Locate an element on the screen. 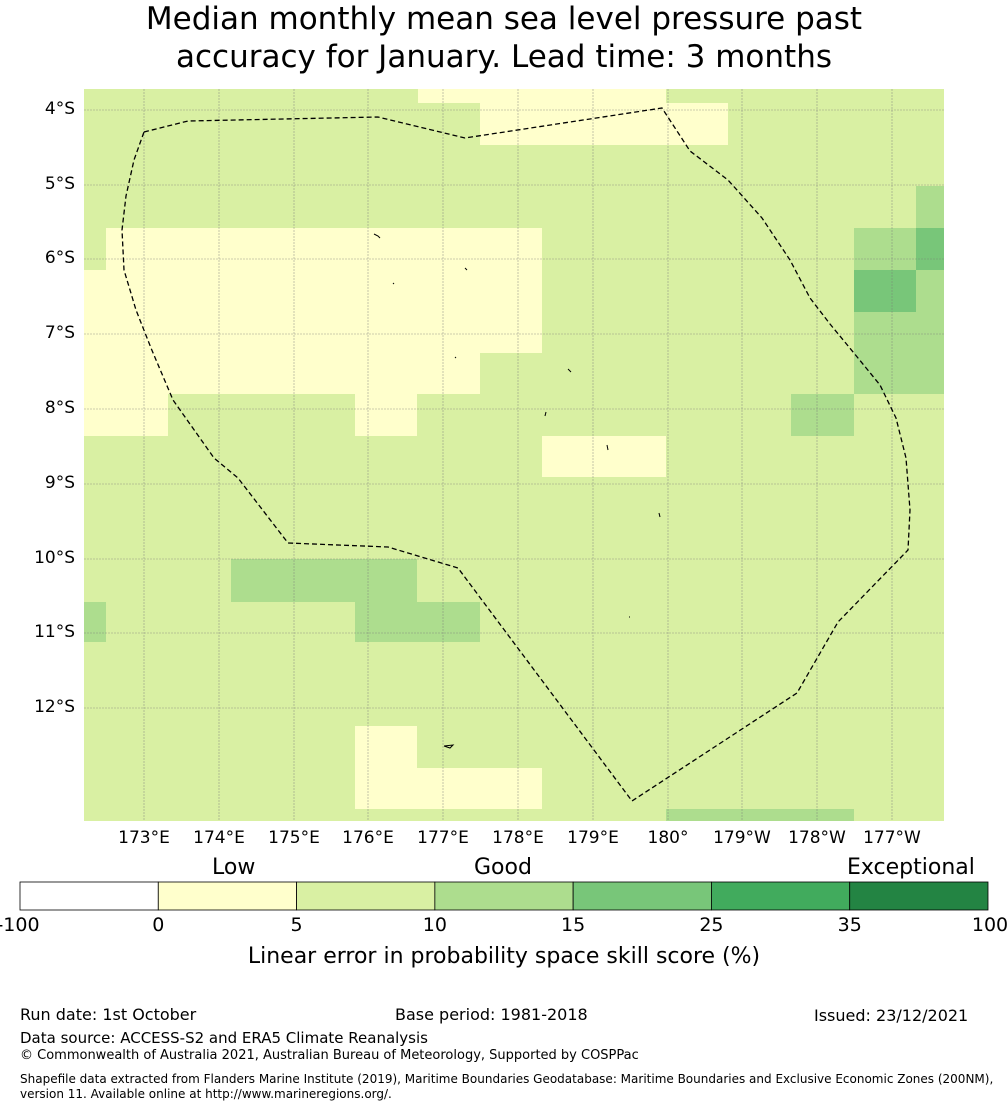 This screenshot has width=1008, height=1110. colorbar-tick-label: 5 is located at coordinates (296, 925).